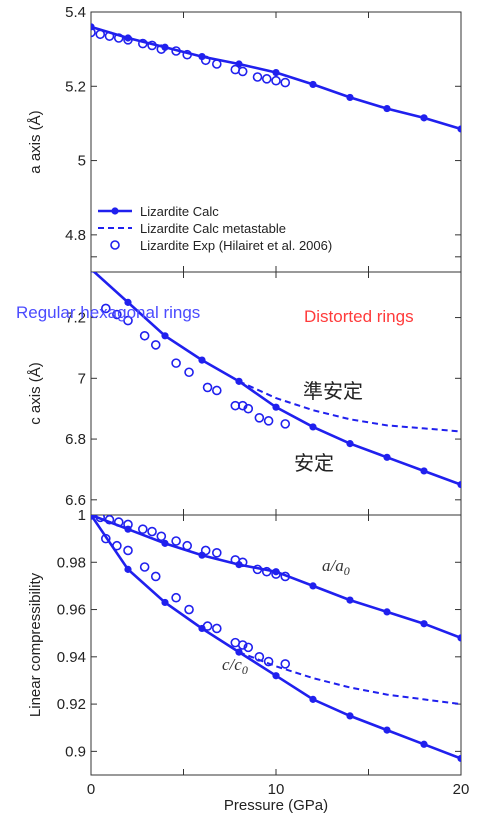 The height and width of the screenshot is (821, 481). What do you see at coordinates (235, 666) in the screenshot?
I see `annotation-c-ratio: c/c0` at bounding box center [235, 666].